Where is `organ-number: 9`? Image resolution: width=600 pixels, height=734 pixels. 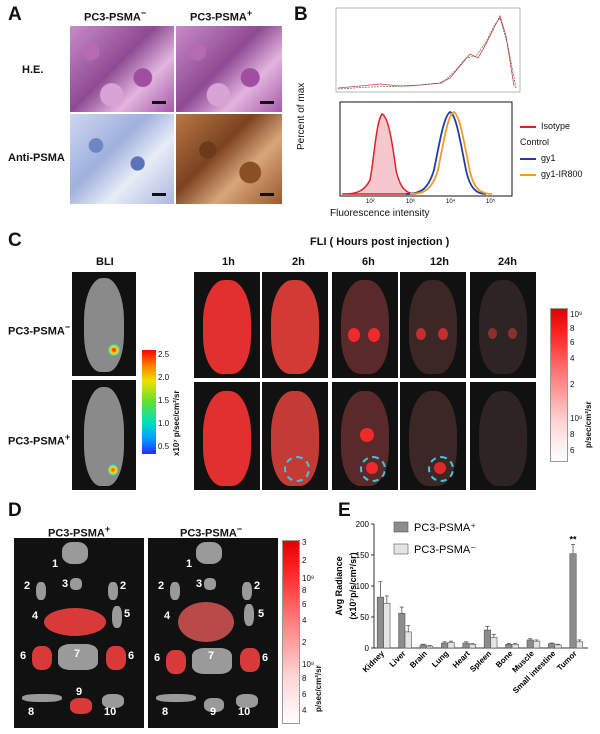 organ-number: 9 is located at coordinates (79, 692).